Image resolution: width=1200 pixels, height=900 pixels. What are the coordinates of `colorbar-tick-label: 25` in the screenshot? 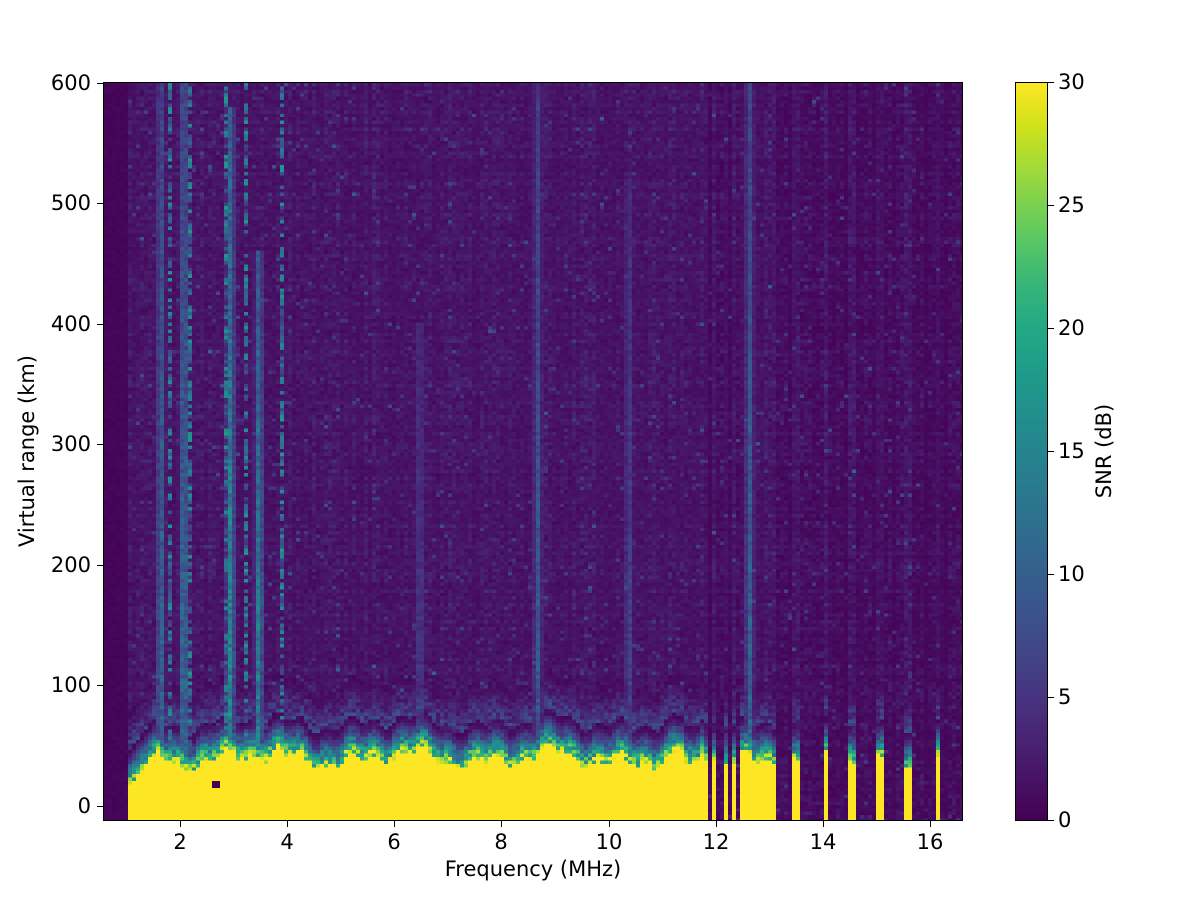 It's located at (1071, 205).